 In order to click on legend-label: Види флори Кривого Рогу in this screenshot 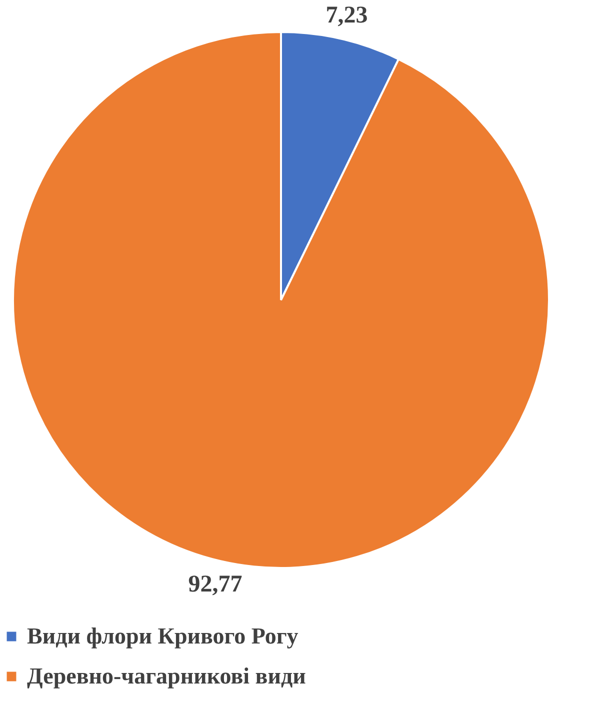, I will do `click(163, 636)`.